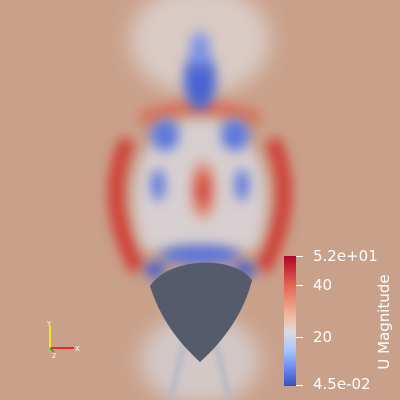 This screenshot has width=400, height=400. I want to click on orientation-axes: Y X Z, so click(63, 340).